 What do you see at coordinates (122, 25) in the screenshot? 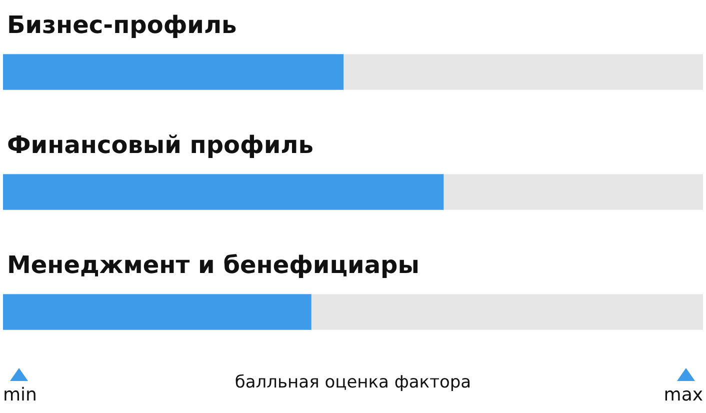
I see `y-tick-label: Бизнес-профиль` at bounding box center [122, 25].